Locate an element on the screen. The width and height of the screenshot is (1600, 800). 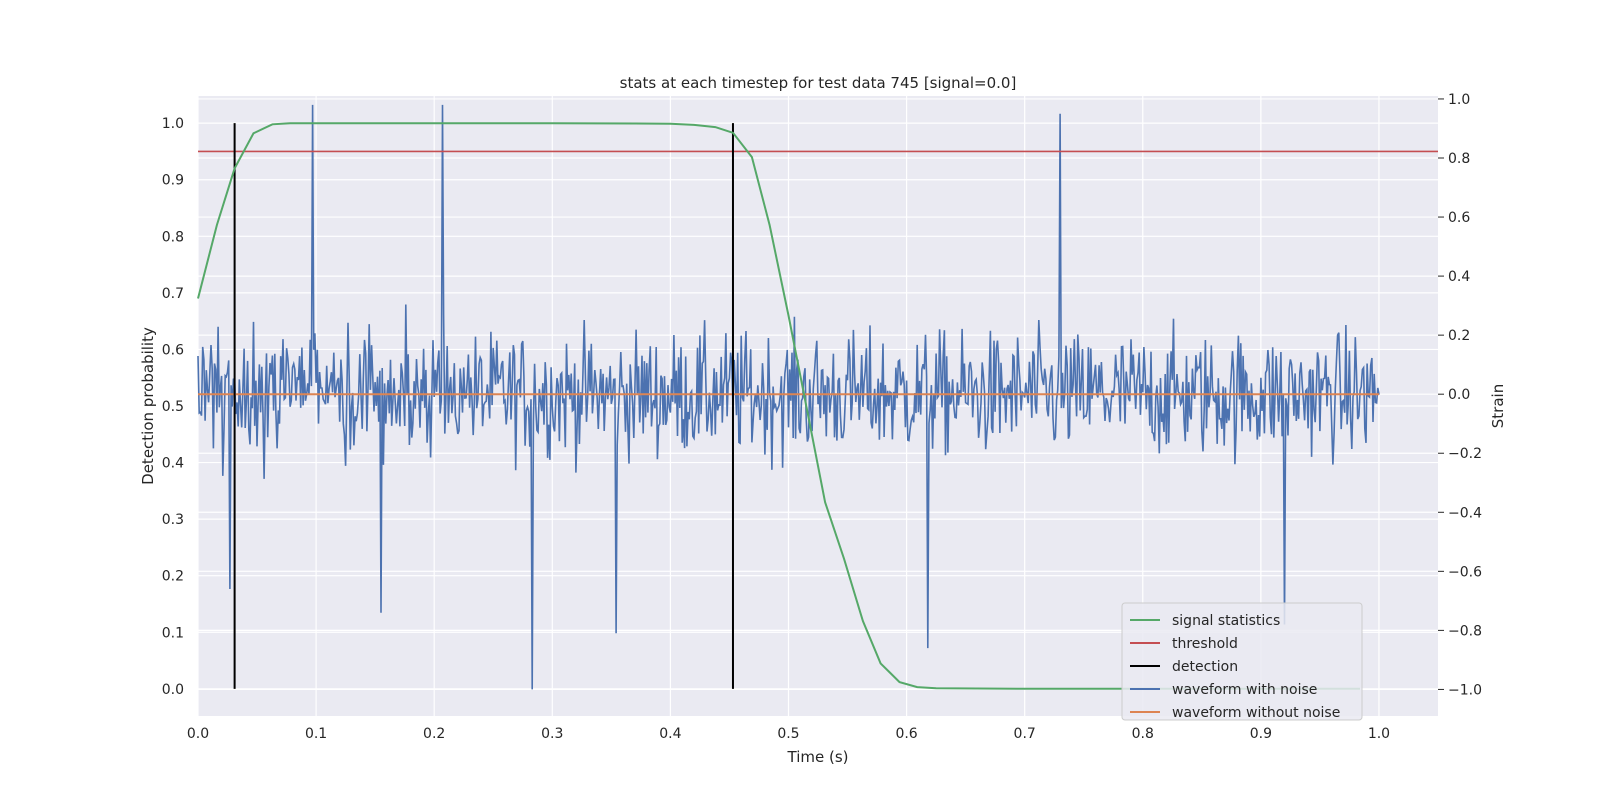
x-tick-label: 0.8 is located at coordinates (1143, 734).